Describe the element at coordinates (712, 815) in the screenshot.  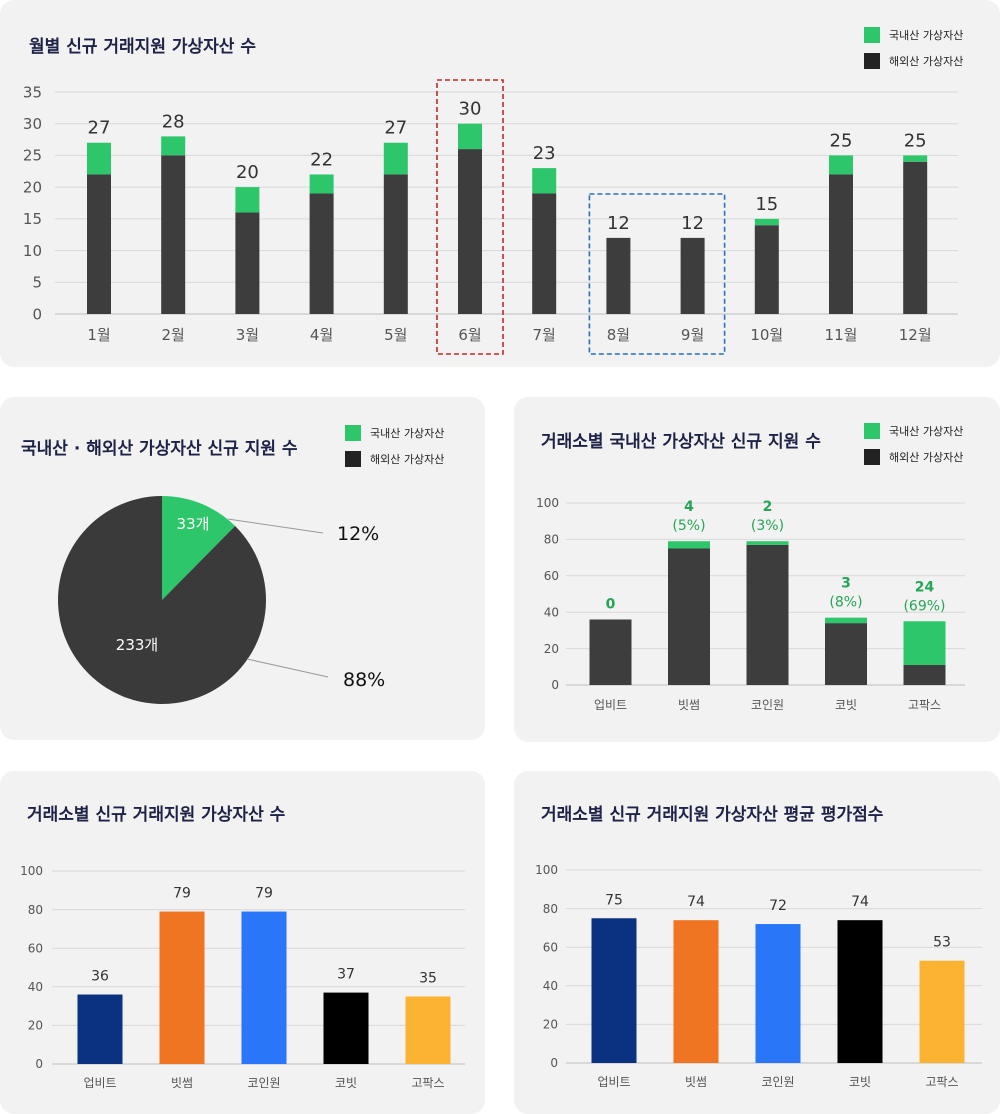
I see `exchange-score-title: 거래소별 신규 거래지원 가상자산 평균 평가점수` at that location.